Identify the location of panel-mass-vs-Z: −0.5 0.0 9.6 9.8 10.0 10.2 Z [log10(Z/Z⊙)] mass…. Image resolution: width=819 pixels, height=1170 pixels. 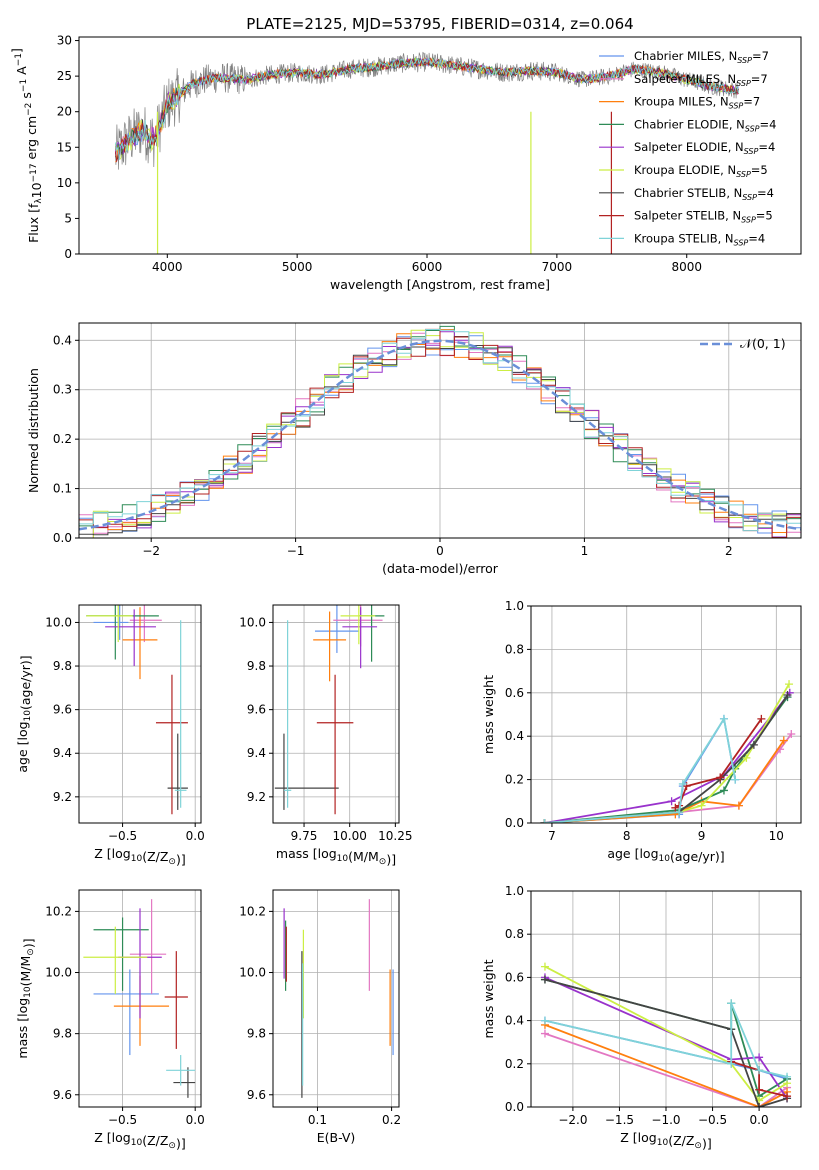
(110, 1020).